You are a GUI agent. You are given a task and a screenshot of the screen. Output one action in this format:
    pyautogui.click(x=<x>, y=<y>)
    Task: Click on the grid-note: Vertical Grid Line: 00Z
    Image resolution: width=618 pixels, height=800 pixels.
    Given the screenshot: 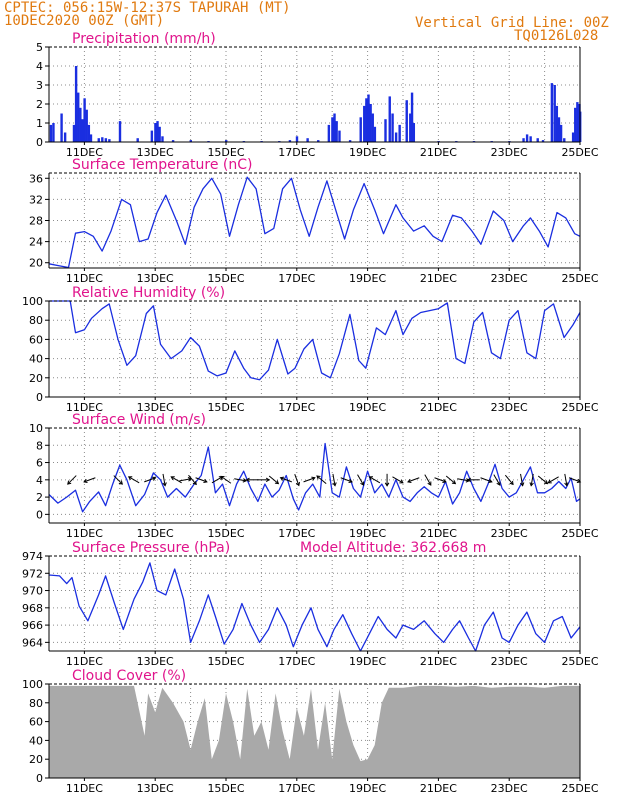 What is the action you would take?
    pyautogui.click(x=512, y=23)
    